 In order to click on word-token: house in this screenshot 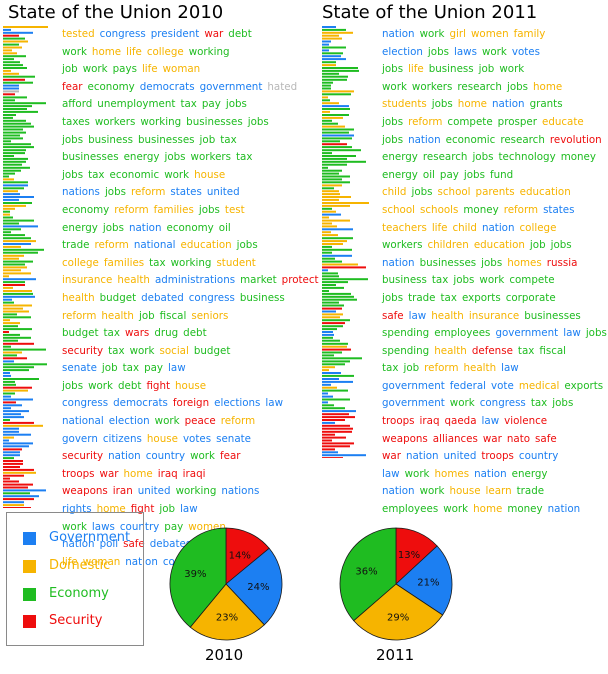, I will do `click(465, 491)`.